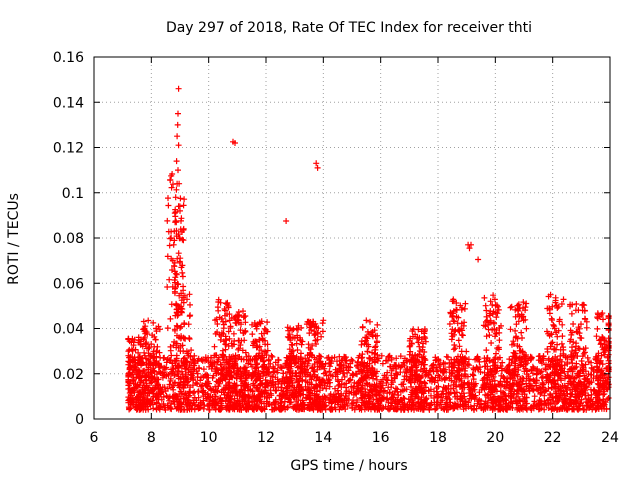 Image resolution: width=640 pixels, height=480 pixels. I want to click on y-axis-label: ROTI / TECUs, so click(14, 239).